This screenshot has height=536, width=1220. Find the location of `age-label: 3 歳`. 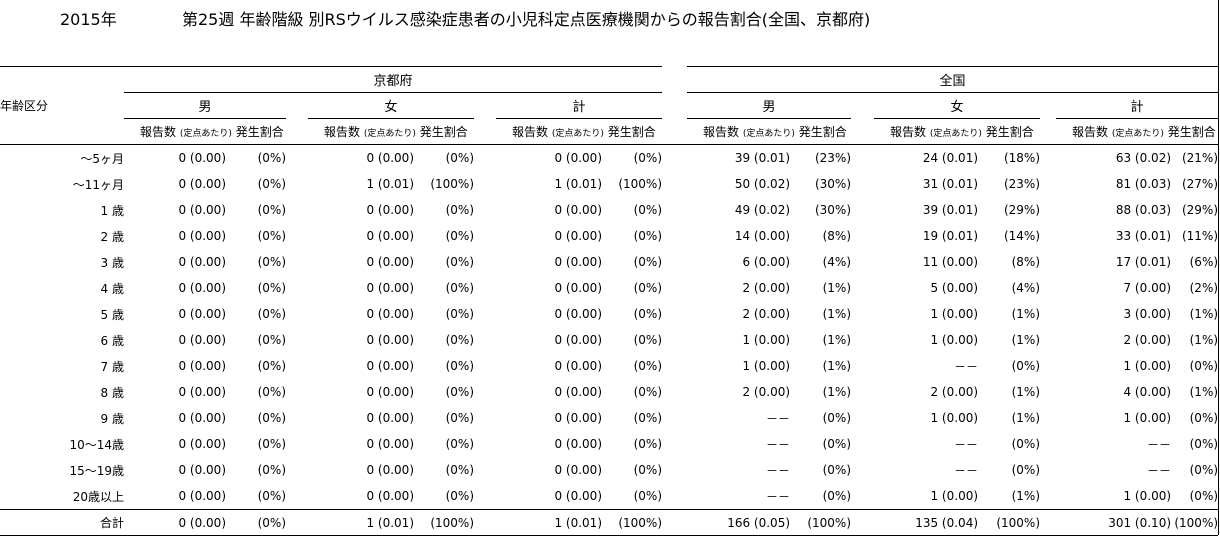

age-label: 3 歳 is located at coordinates (112, 262).